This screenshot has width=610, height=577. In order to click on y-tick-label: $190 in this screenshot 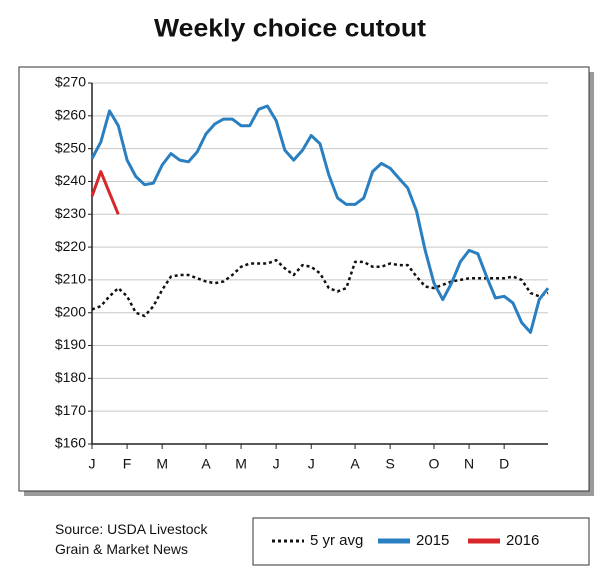, I will do `click(70, 344)`.